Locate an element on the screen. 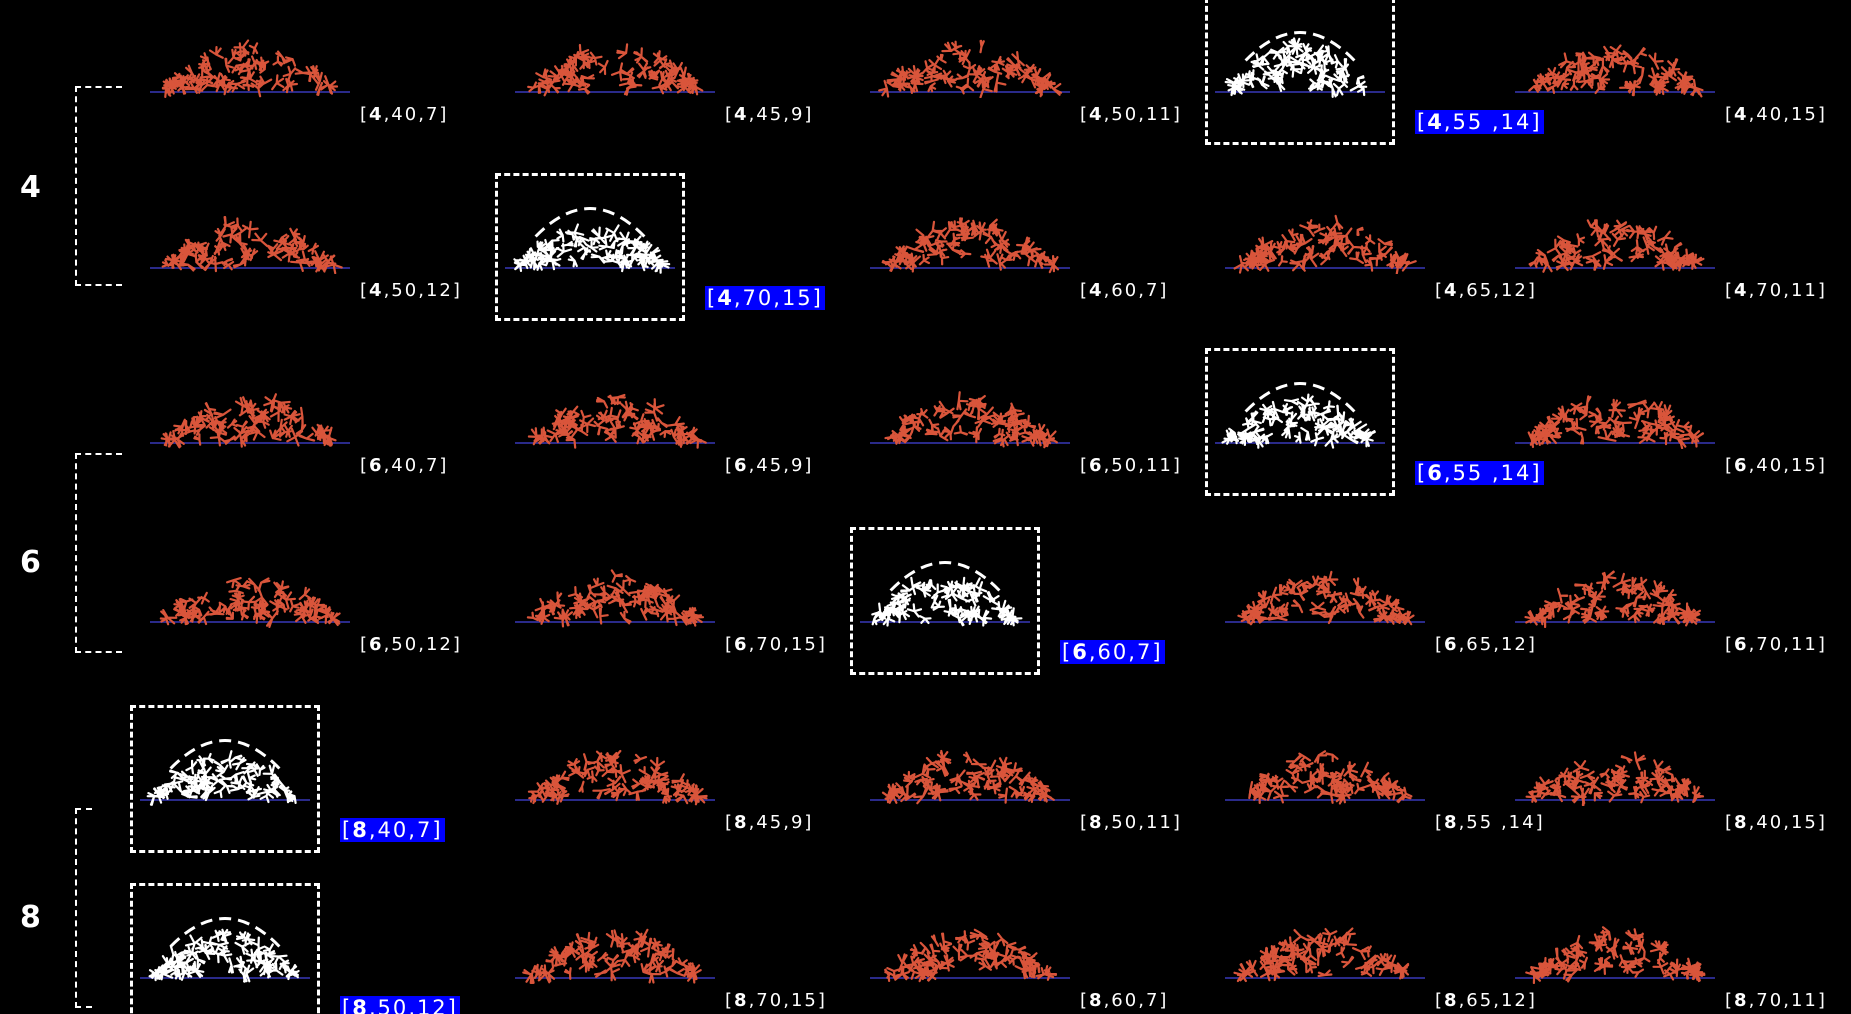  cell-label-punct: [ is located at coordinates (730, 1000).